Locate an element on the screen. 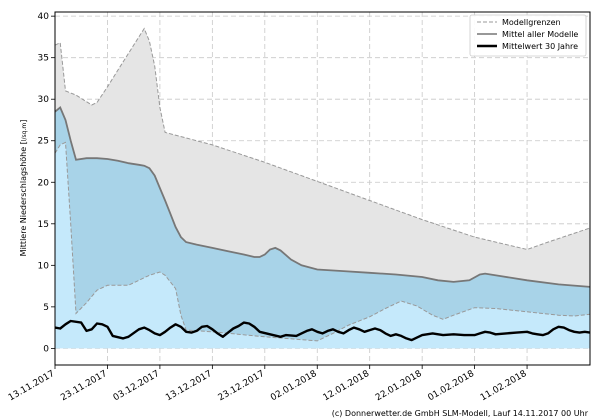  x-tick-label: 03.12.2017 is located at coordinates (137, 386).